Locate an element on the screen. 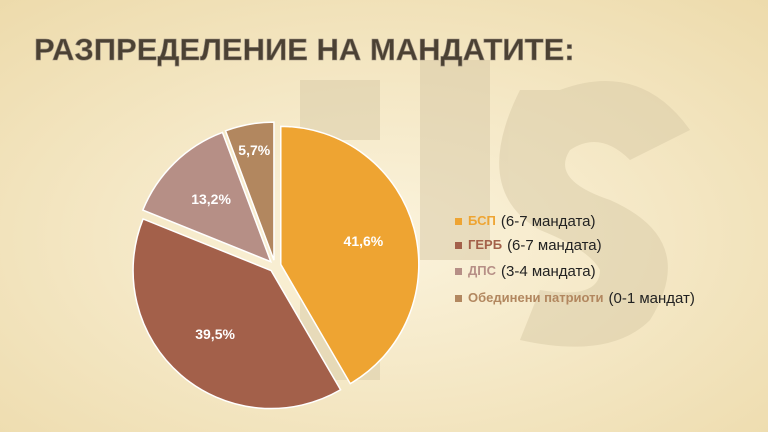 The image size is (768, 432). data-label: 39,5% is located at coordinates (215, 334).